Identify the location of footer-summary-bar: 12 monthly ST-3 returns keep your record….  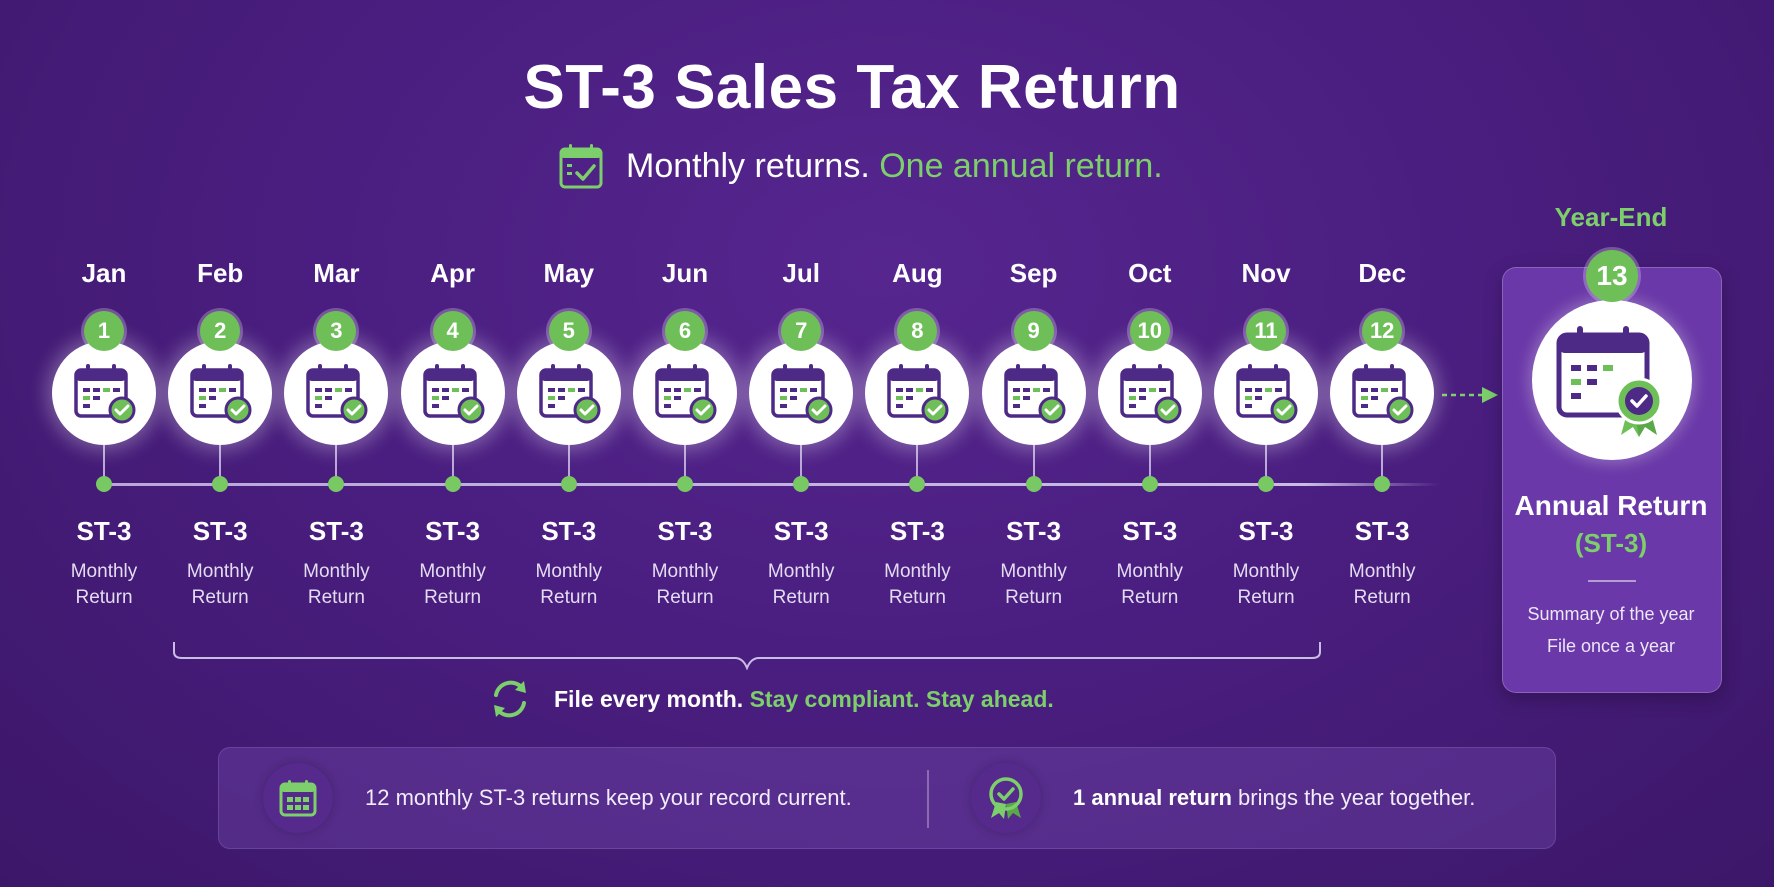
(887, 798).